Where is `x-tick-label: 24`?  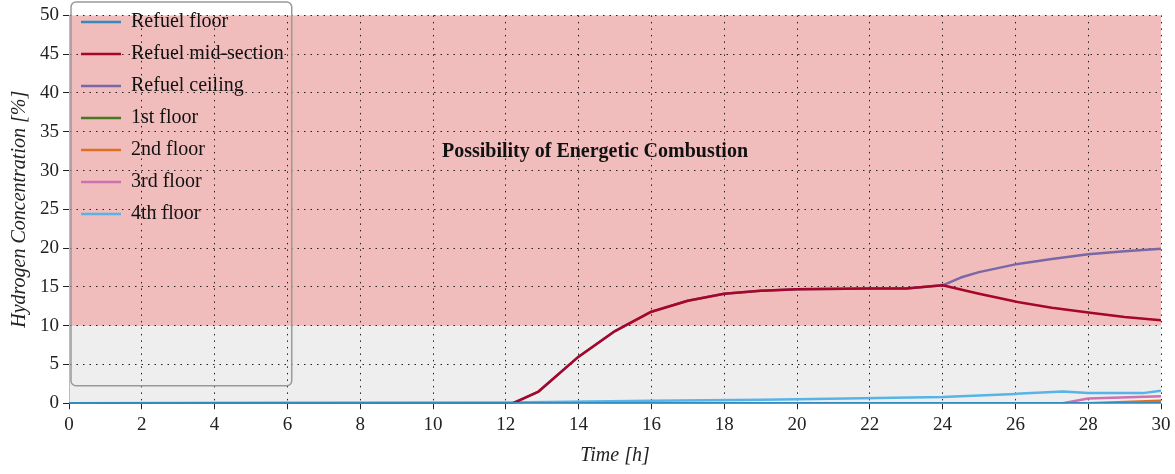
x-tick-label: 24 is located at coordinates (943, 423).